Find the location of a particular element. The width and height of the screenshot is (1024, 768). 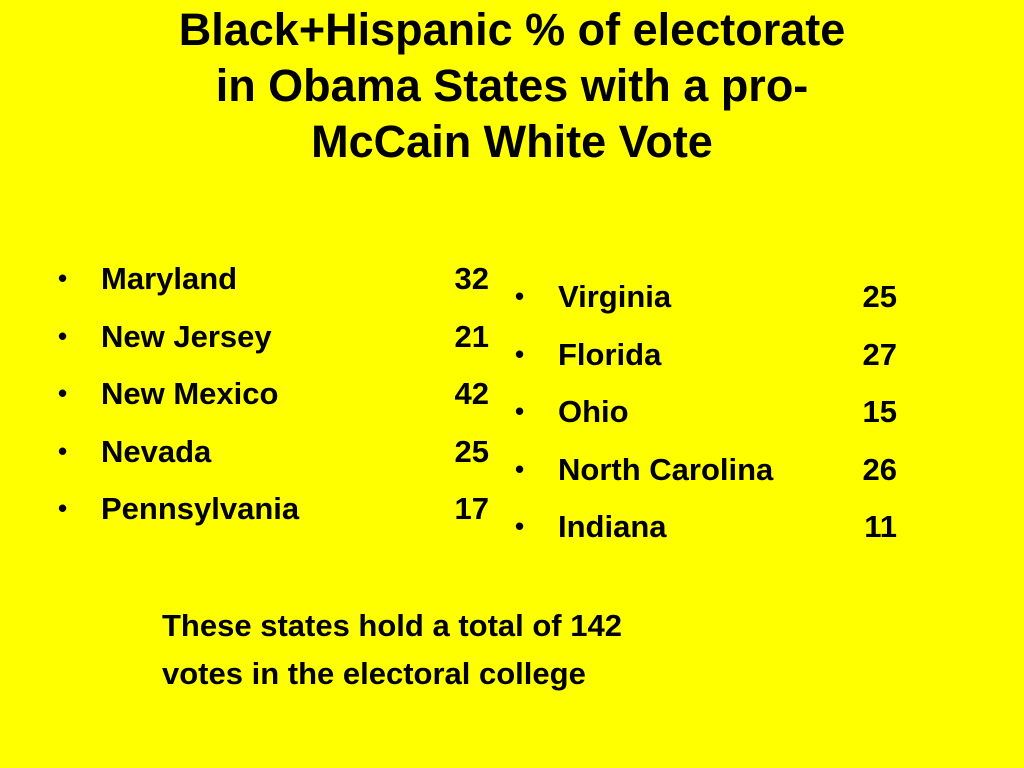

state-name: Maryland is located at coordinates (169, 278).